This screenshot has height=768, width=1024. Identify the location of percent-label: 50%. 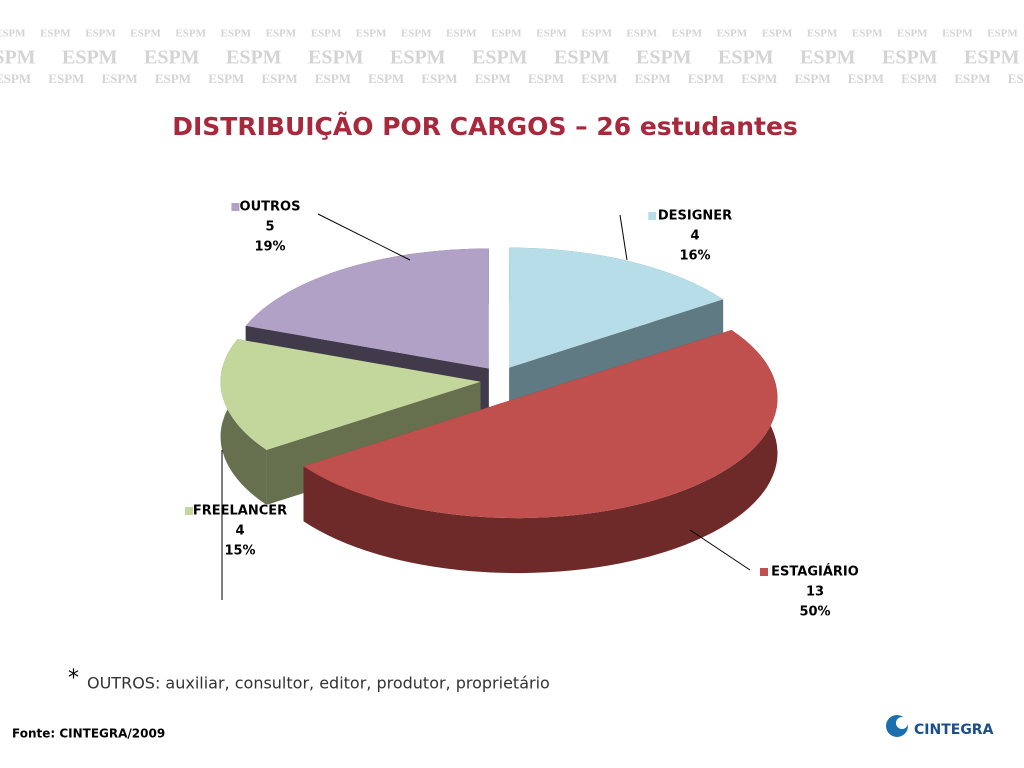
(814, 612).